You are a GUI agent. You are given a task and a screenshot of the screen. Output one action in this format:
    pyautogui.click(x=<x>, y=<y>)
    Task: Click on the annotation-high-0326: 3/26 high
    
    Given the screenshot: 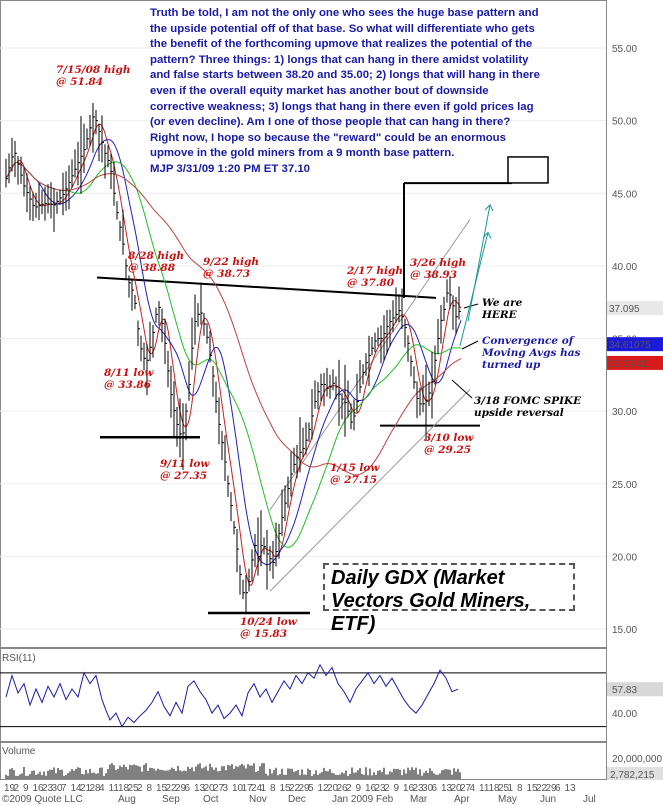 What is the action you would take?
    pyautogui.click(x=438, y=263)
    